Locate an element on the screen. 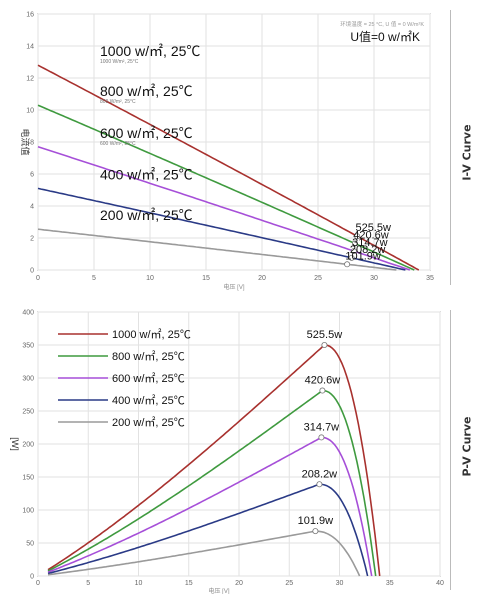 The height and width of the screenshot is (594, 478). pv-legend-label: 600 w/㎡, 25℃ is located at coordinates (148, 378).